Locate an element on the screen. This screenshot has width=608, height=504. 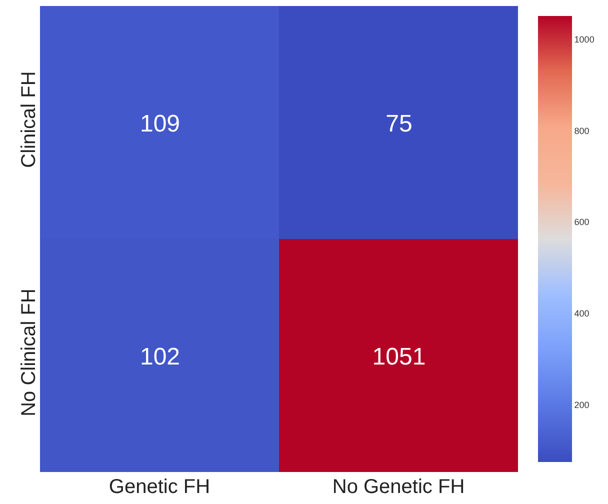
x-tick-label: No Genetic FH is located at coordinates (398, 487).